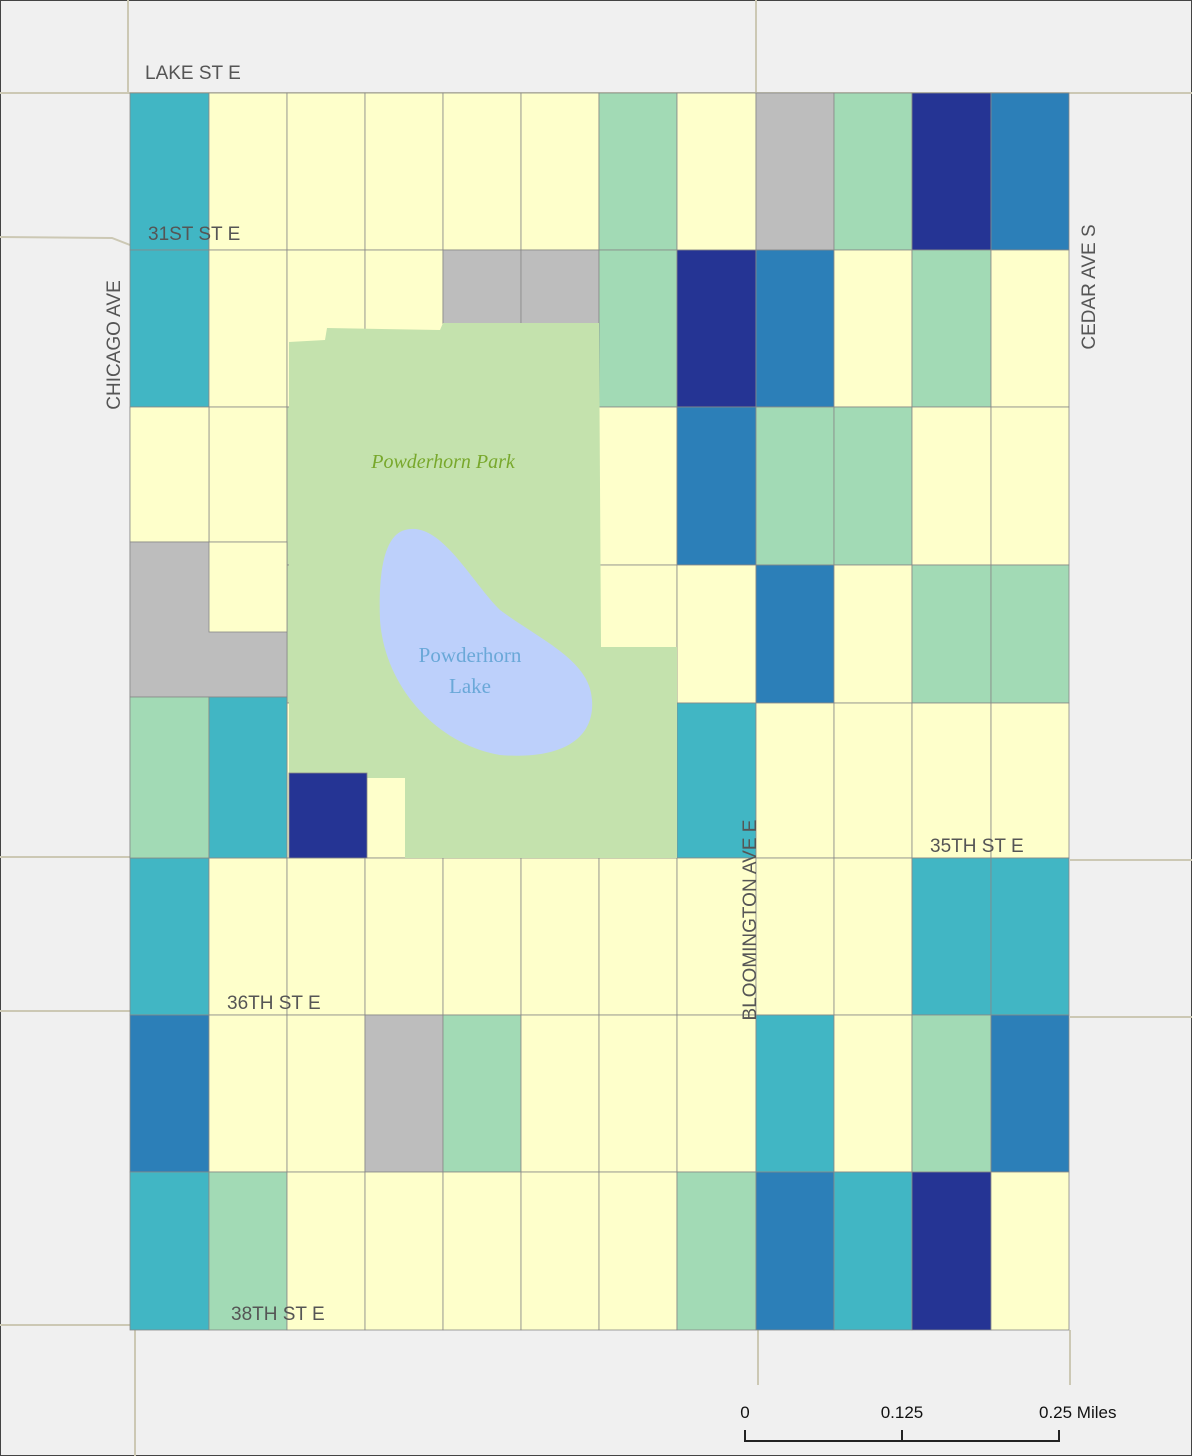  I want to click on street-label: BLOOMINGTON AVE E, so click(750, 920).